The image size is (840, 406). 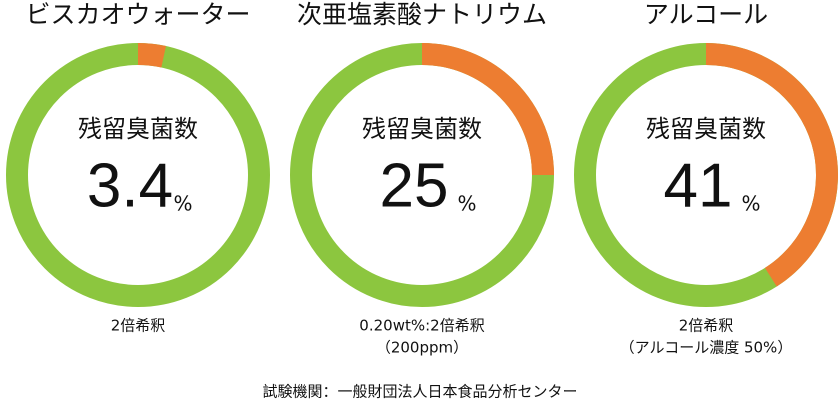 What do you see at coordinates (706, 348) in the screenshot?
I see `note: （アルコール濃度 50%）` at bounding box center [706, 348].